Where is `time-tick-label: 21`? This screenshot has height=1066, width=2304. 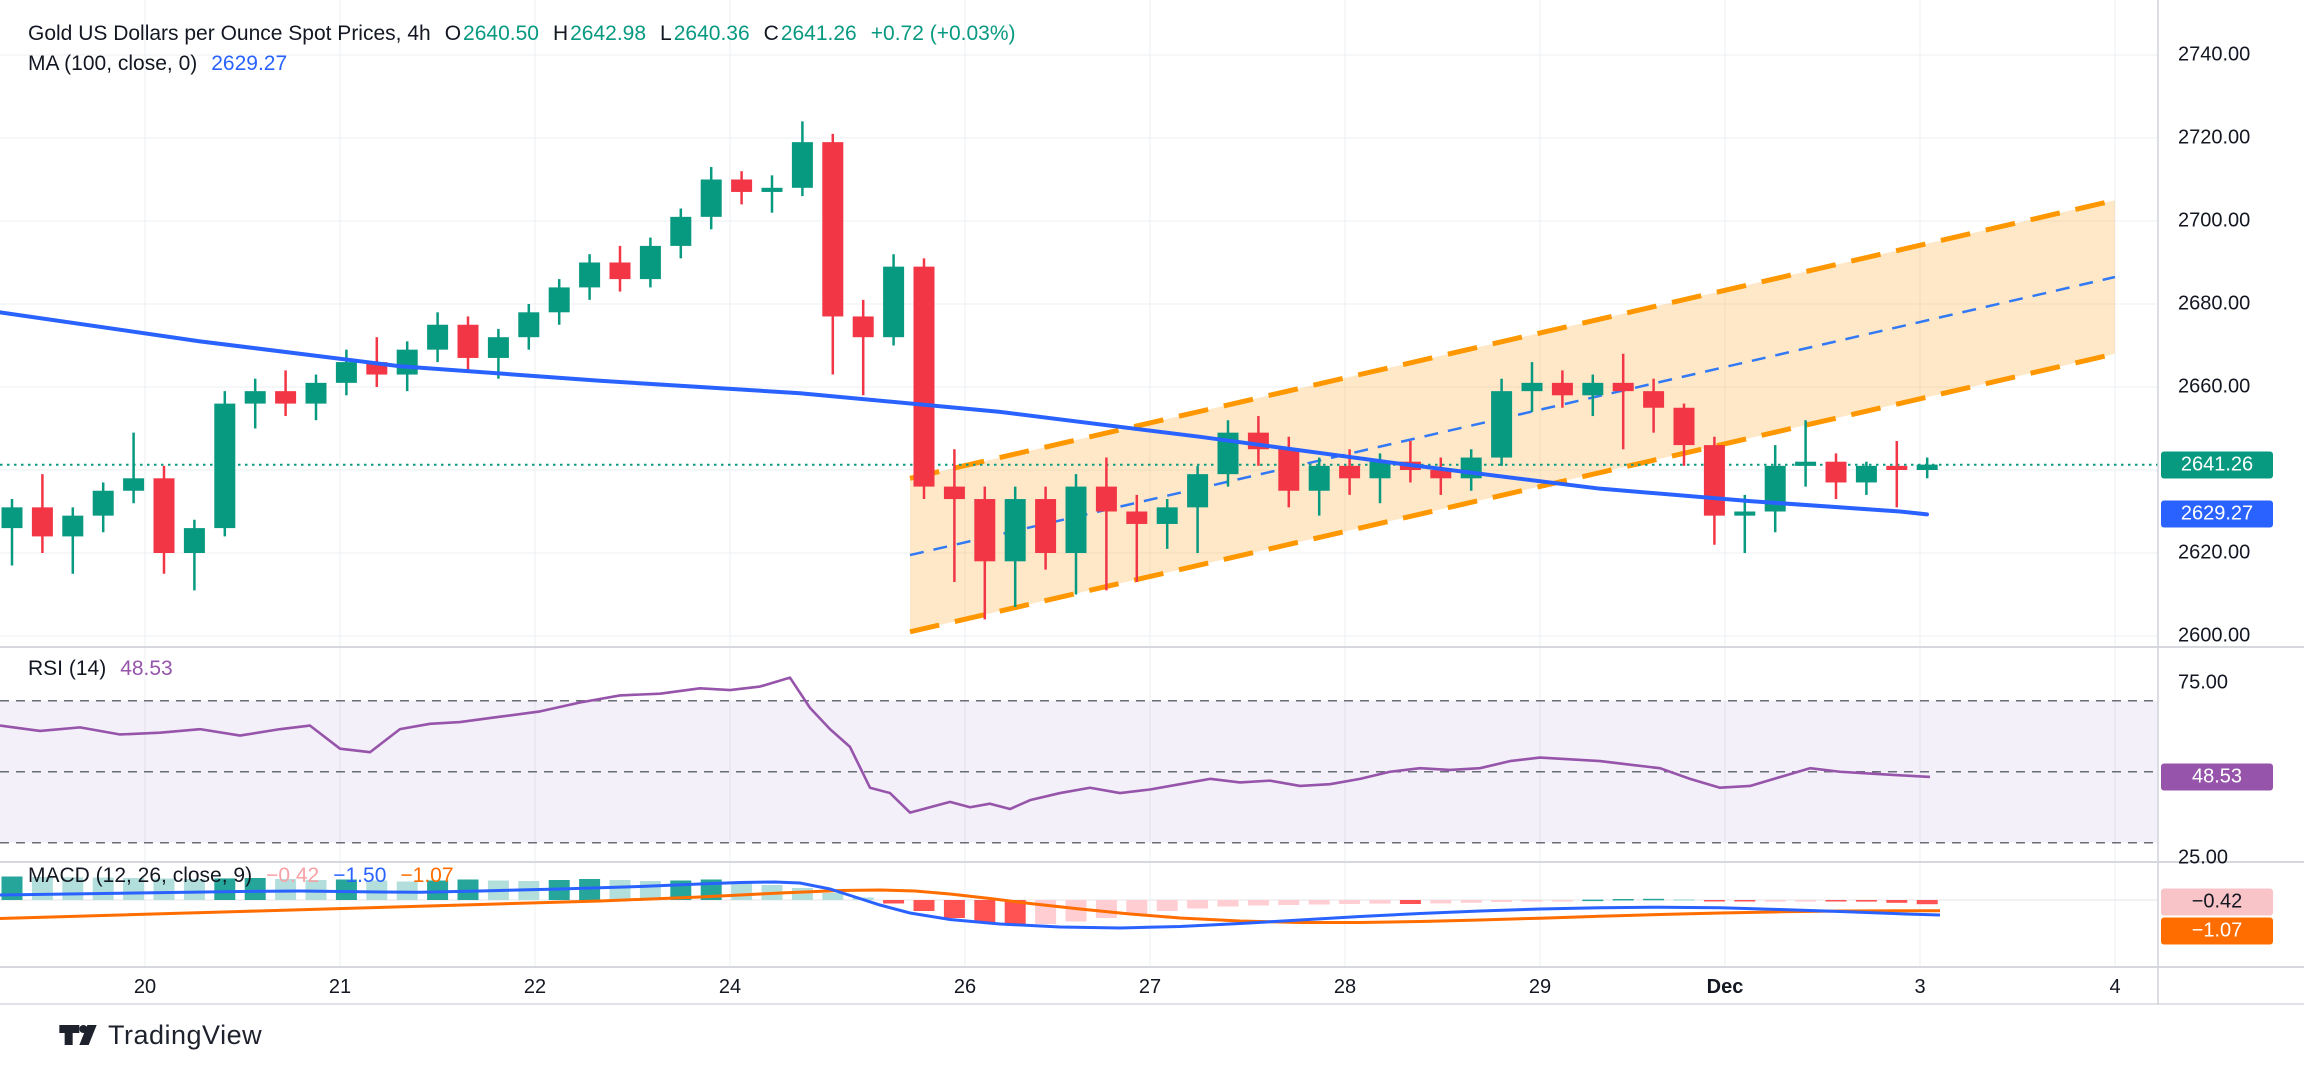 time-tick-label: 21 is located at coordinates (340, 987).